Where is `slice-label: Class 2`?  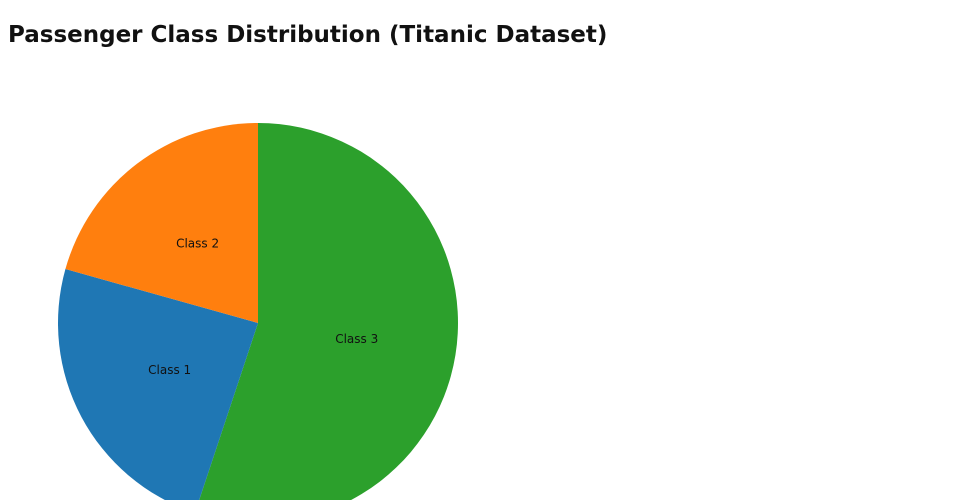
slice-label: Class 2 is located at coordinates (197, 243).